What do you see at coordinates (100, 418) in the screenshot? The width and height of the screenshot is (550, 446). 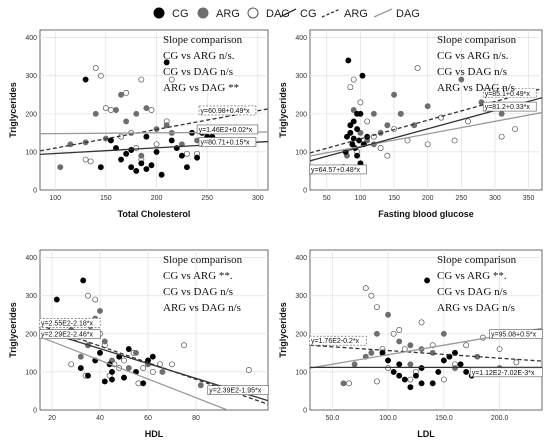 I see `x-tick-label: 40` at bounding box center [100, 418].